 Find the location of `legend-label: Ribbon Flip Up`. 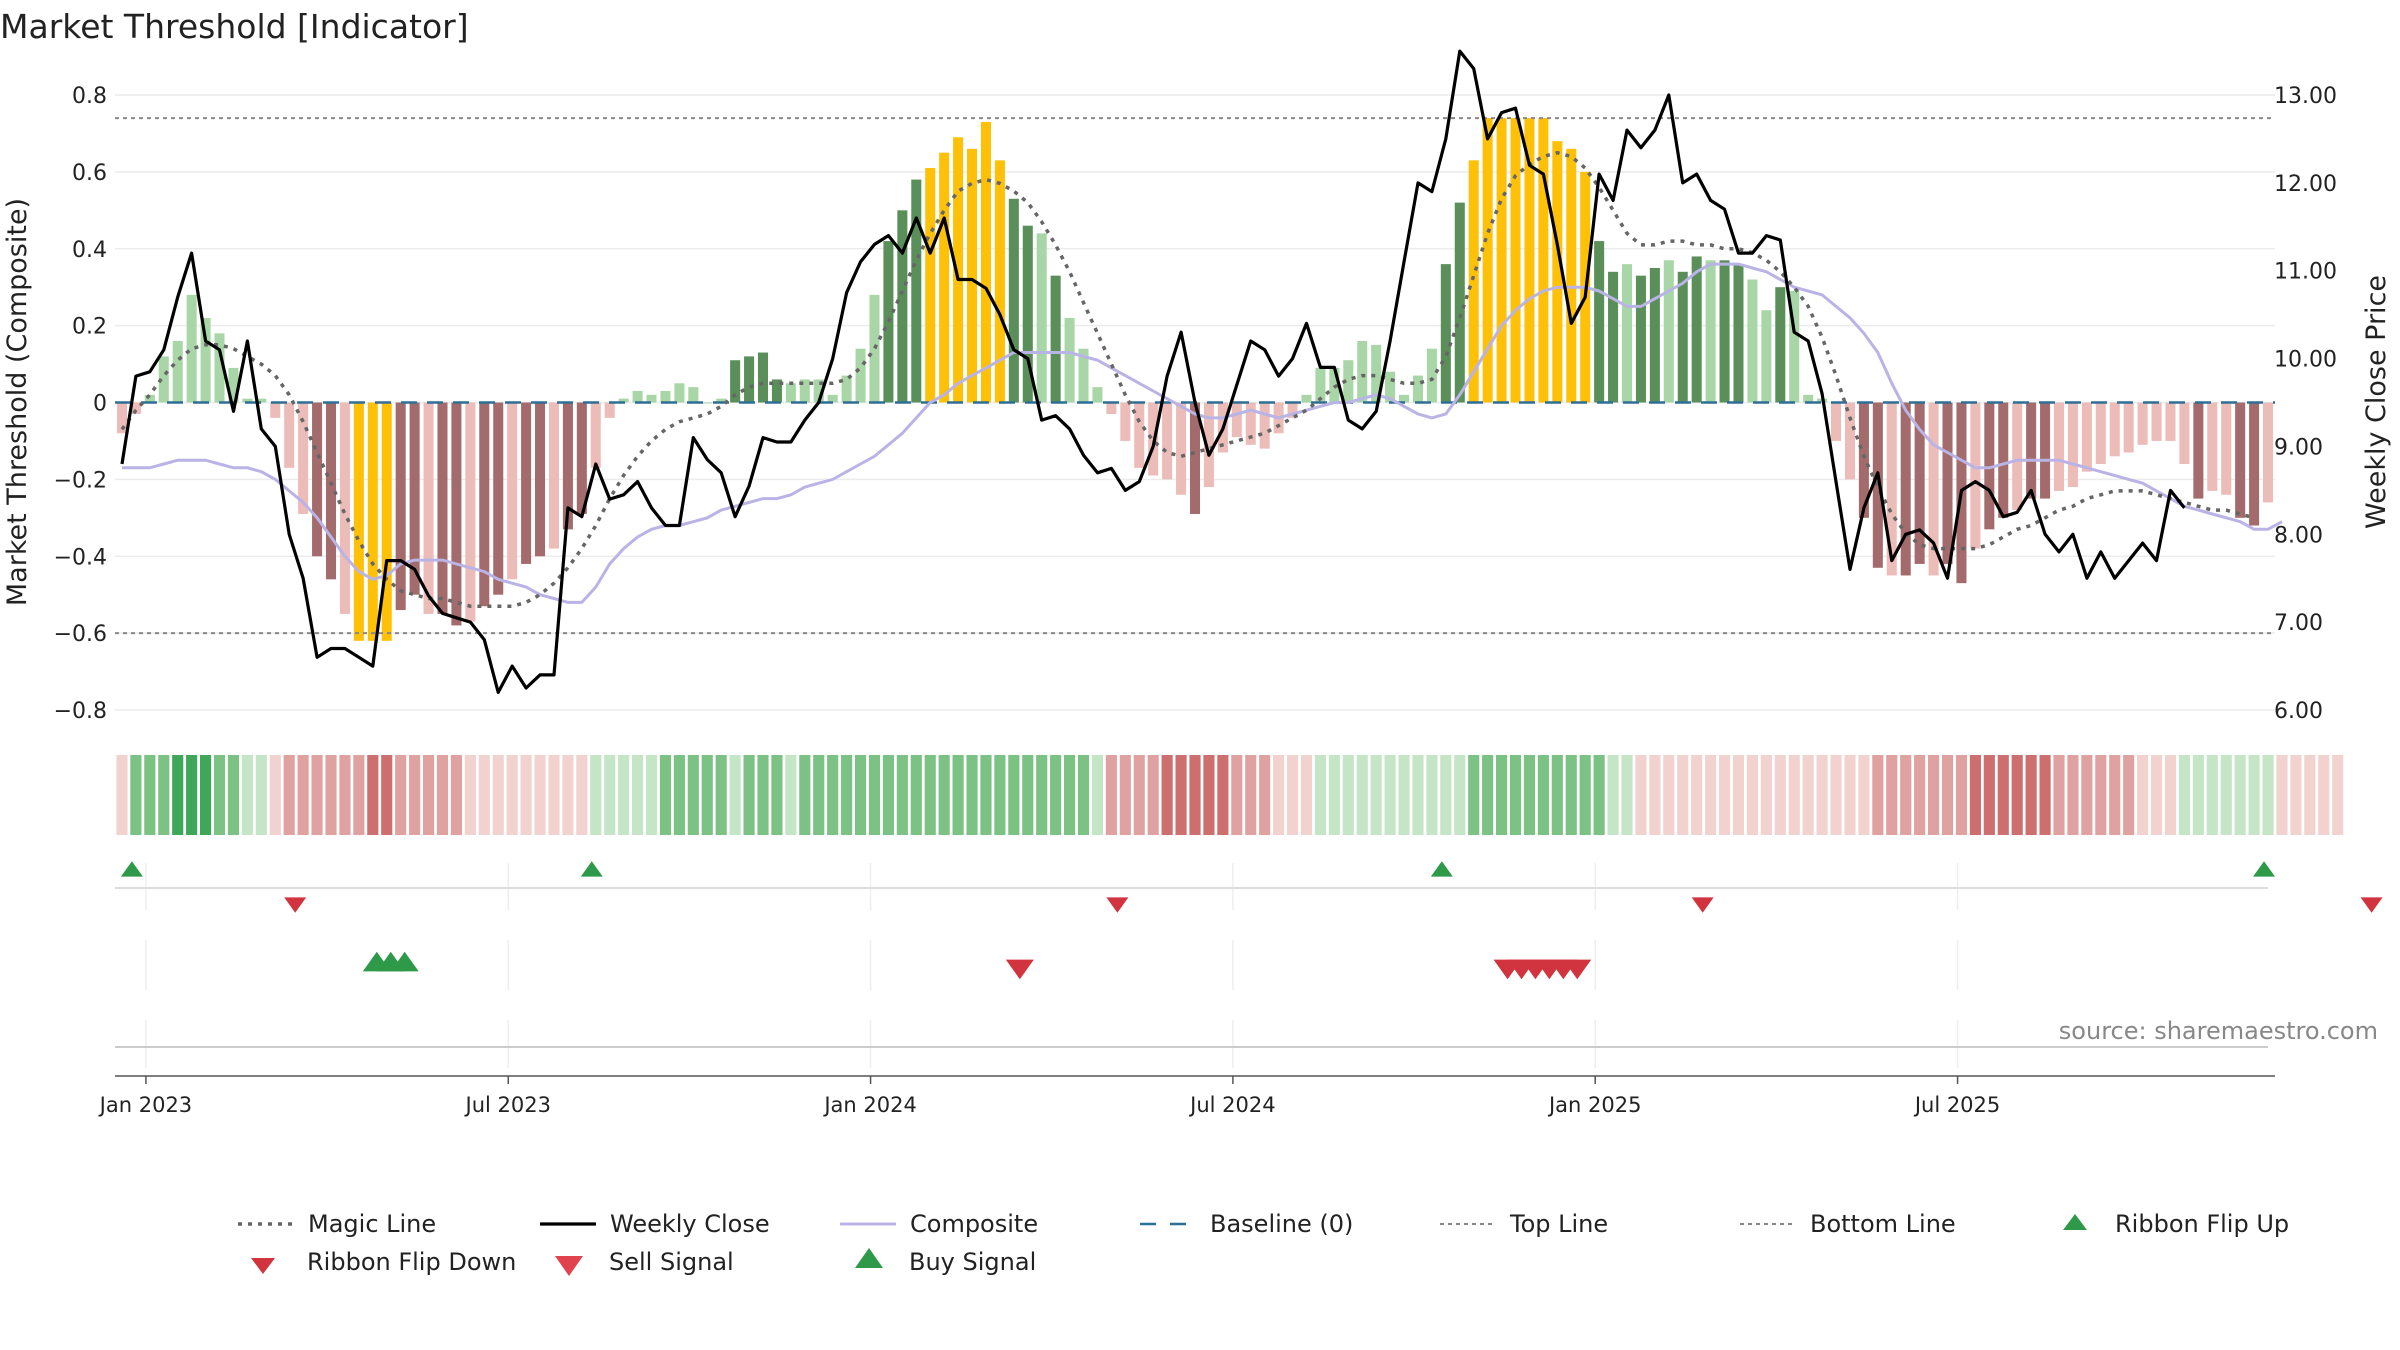

legend-label: Ribbon Flip Up is located at coordinates (2202, 1224).